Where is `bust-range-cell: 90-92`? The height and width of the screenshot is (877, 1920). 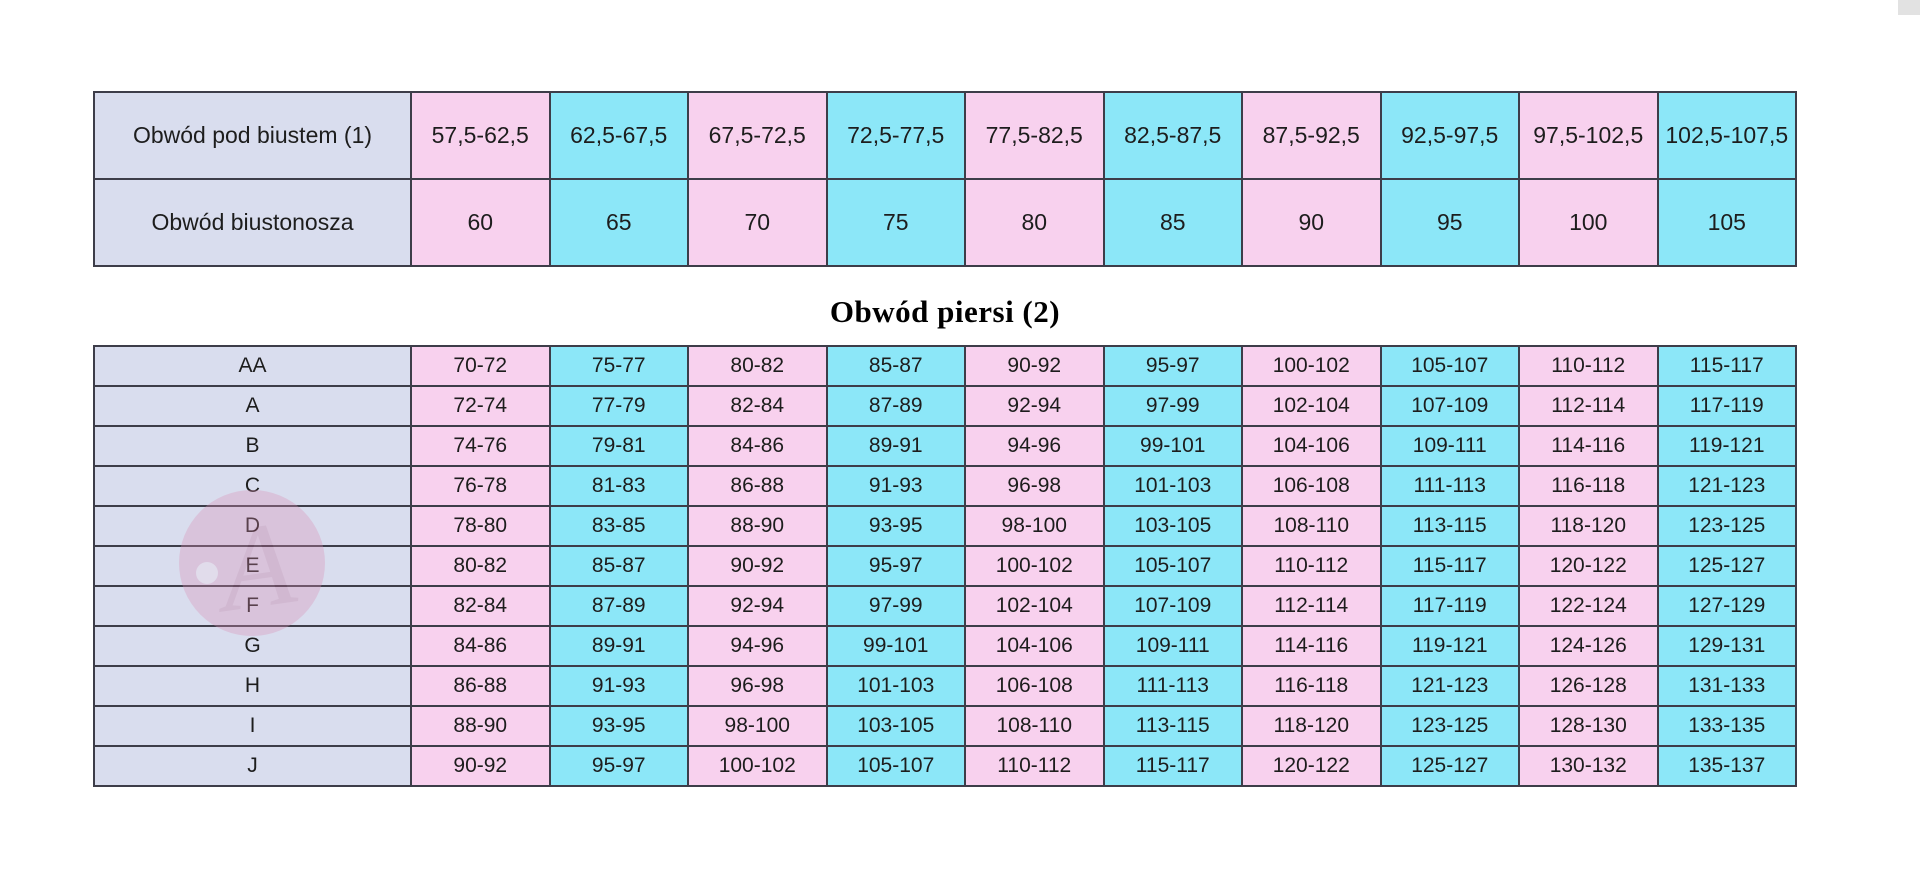
bust-range-cell: 90-92 is located at coordinates (1034, 366).